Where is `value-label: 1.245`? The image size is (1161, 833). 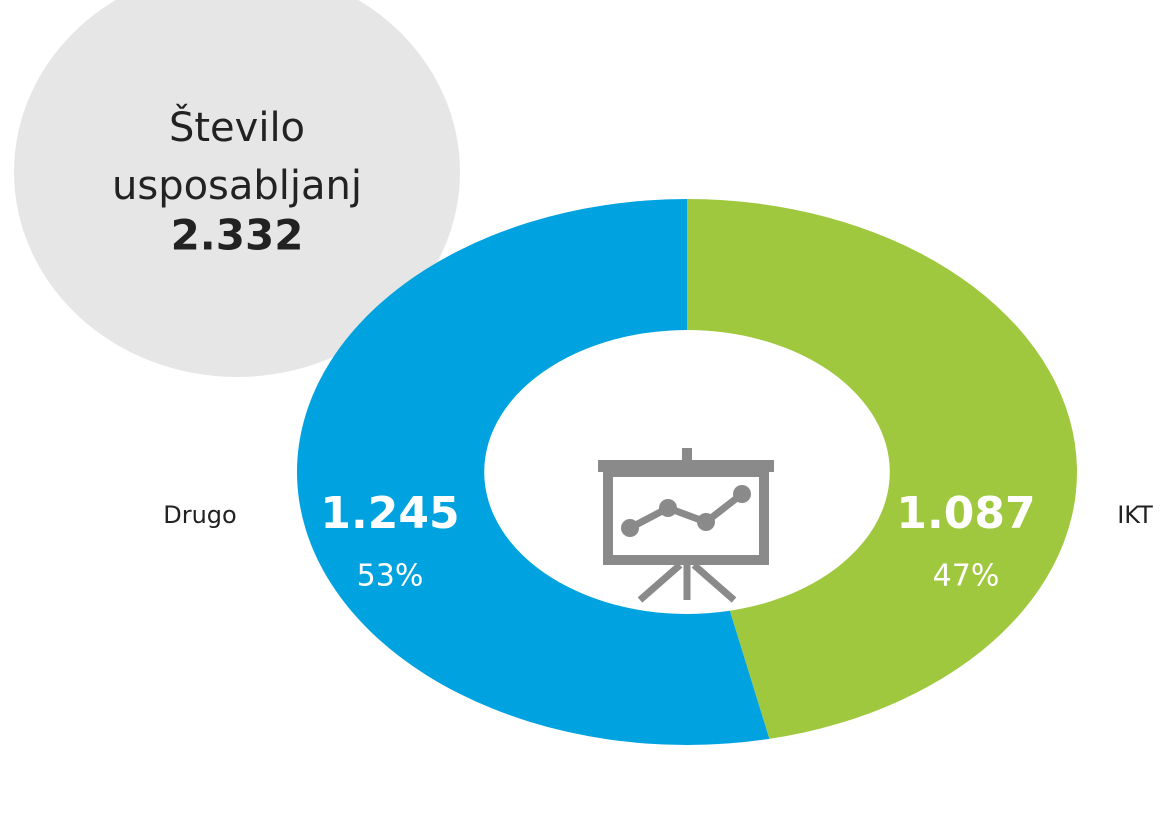 value-label: 1.245 is located at coordinates (389, 513).